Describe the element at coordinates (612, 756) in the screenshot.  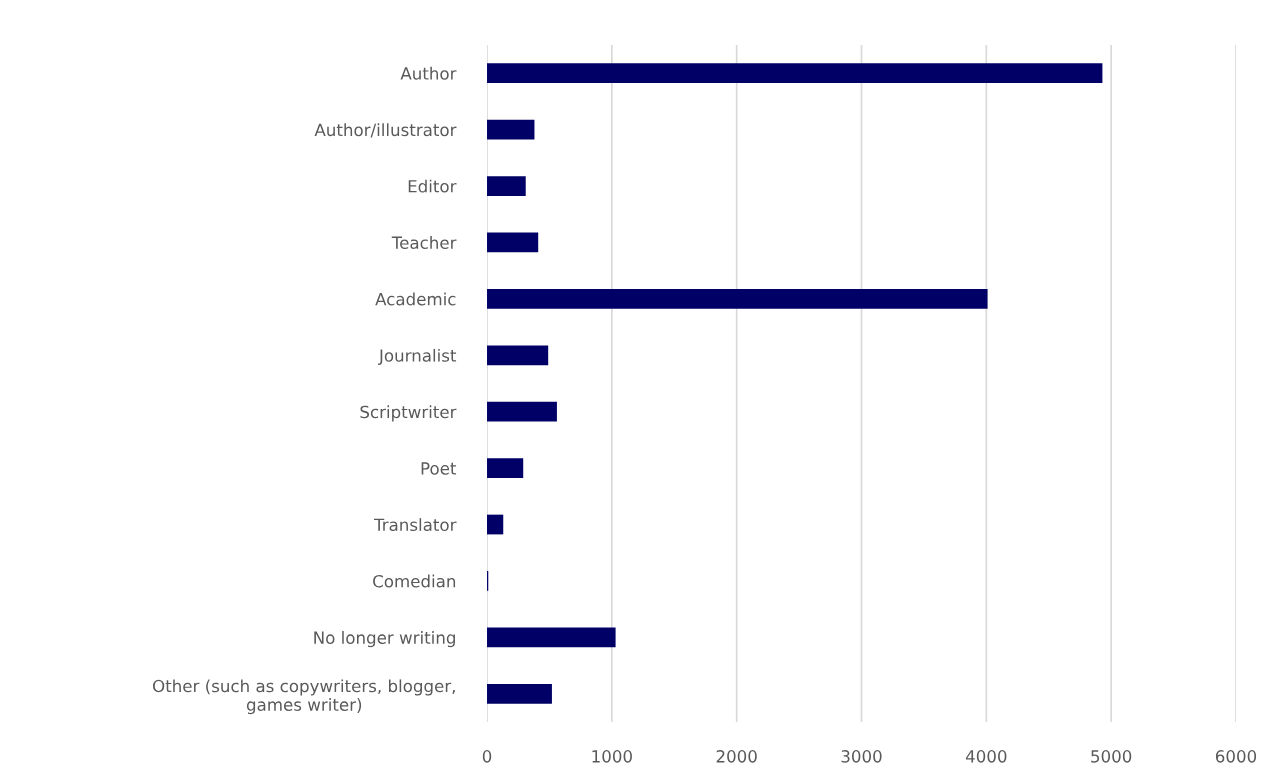
I see `x-tick-label: 1000` at that location.